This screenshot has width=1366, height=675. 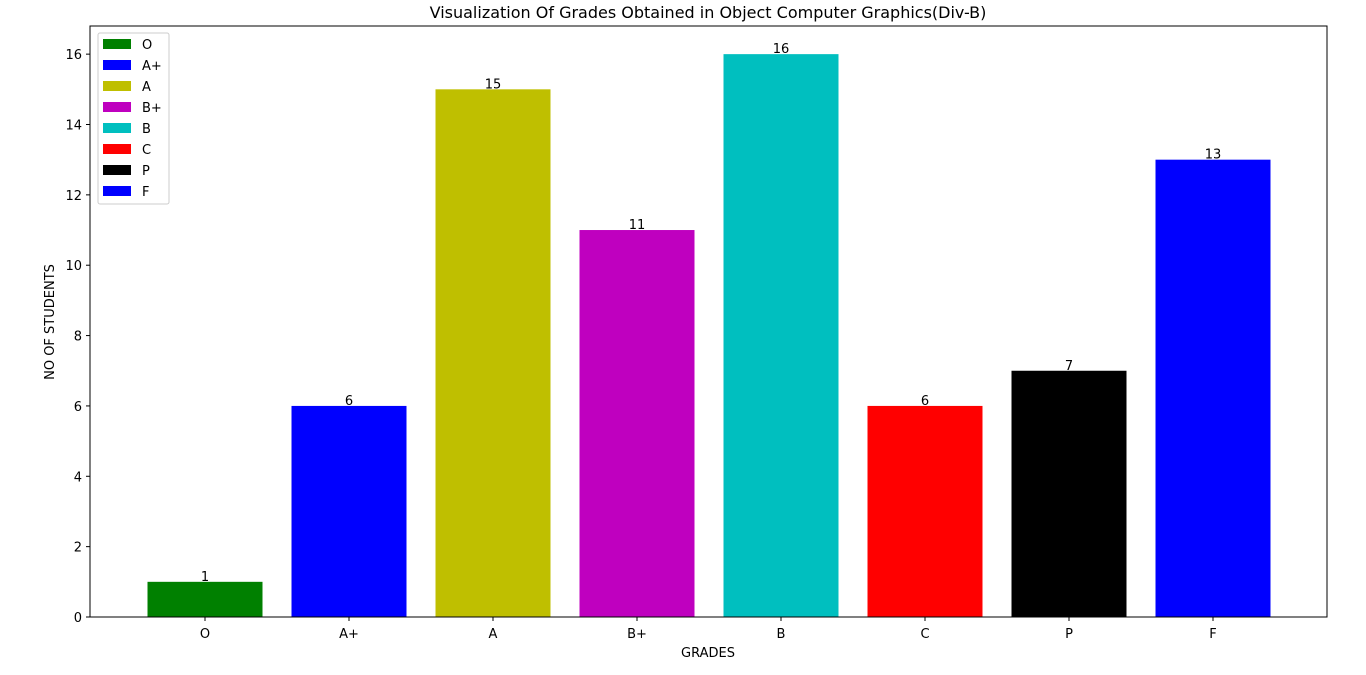 What do you see at coordinates (152, 66) in the screenshot?
I see `legend-label: A+` at bounding box center [152, 66].